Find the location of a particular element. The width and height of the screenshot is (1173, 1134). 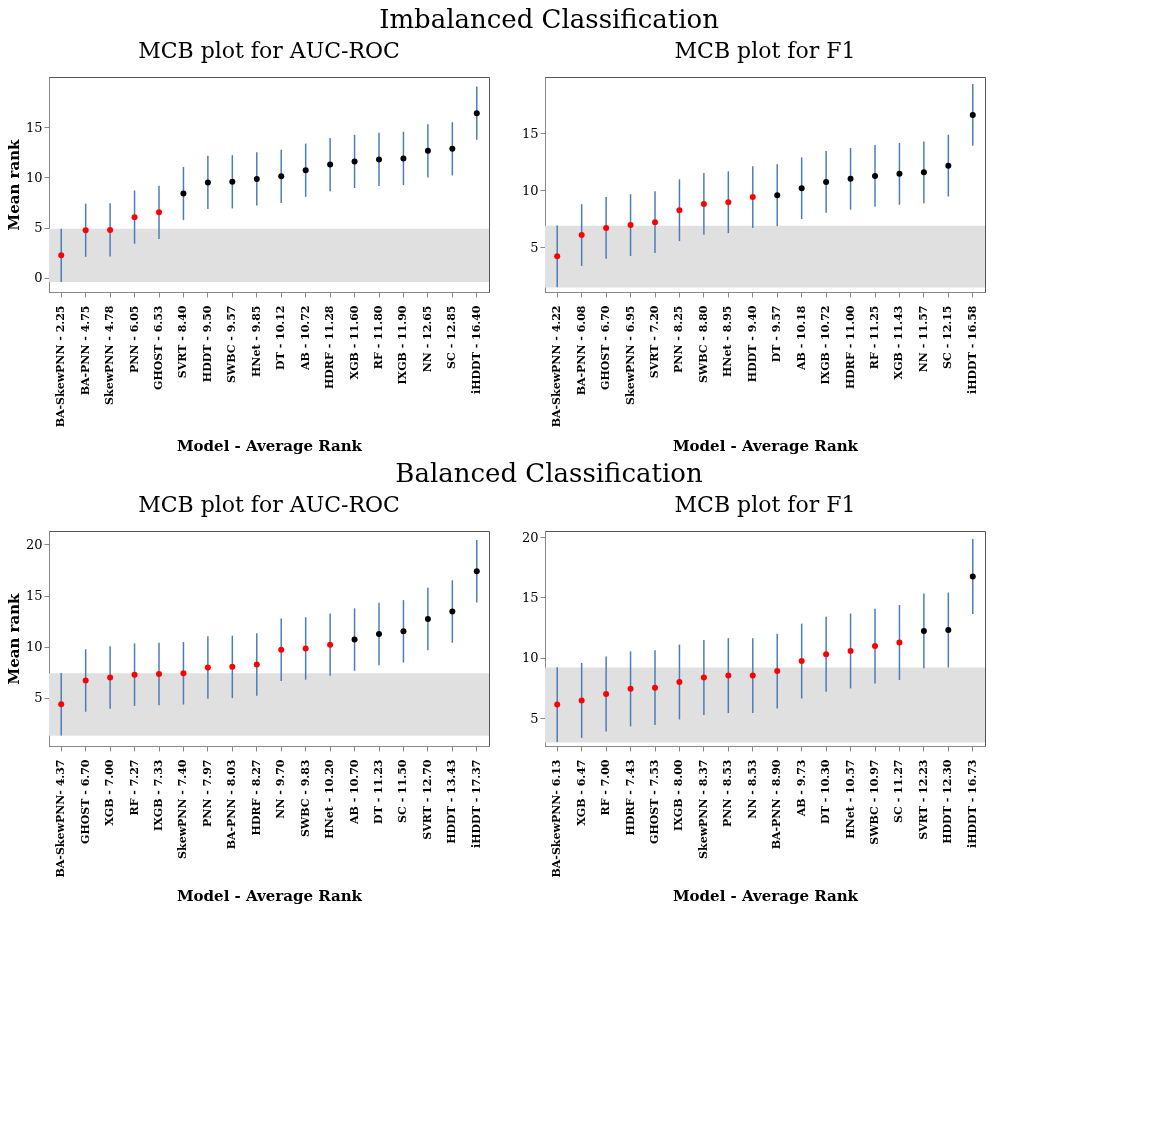

y-axis-title: Mean rank is located at coordinates (13, 184).